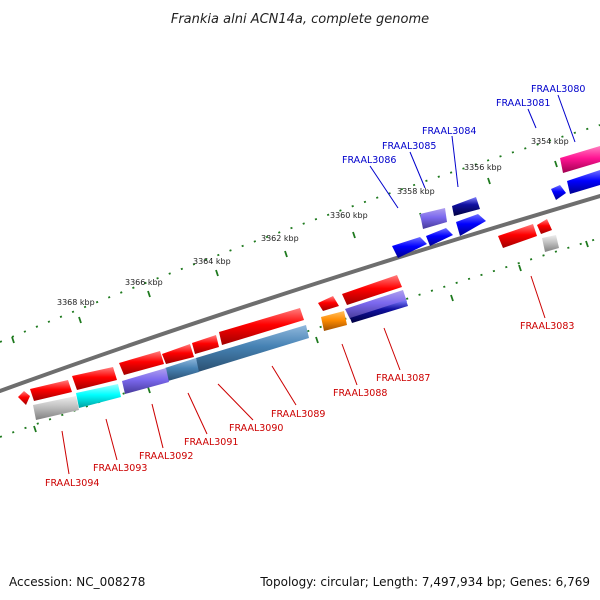  I want to click on gene-arrow-fraal3083-b, so click(544, 226).